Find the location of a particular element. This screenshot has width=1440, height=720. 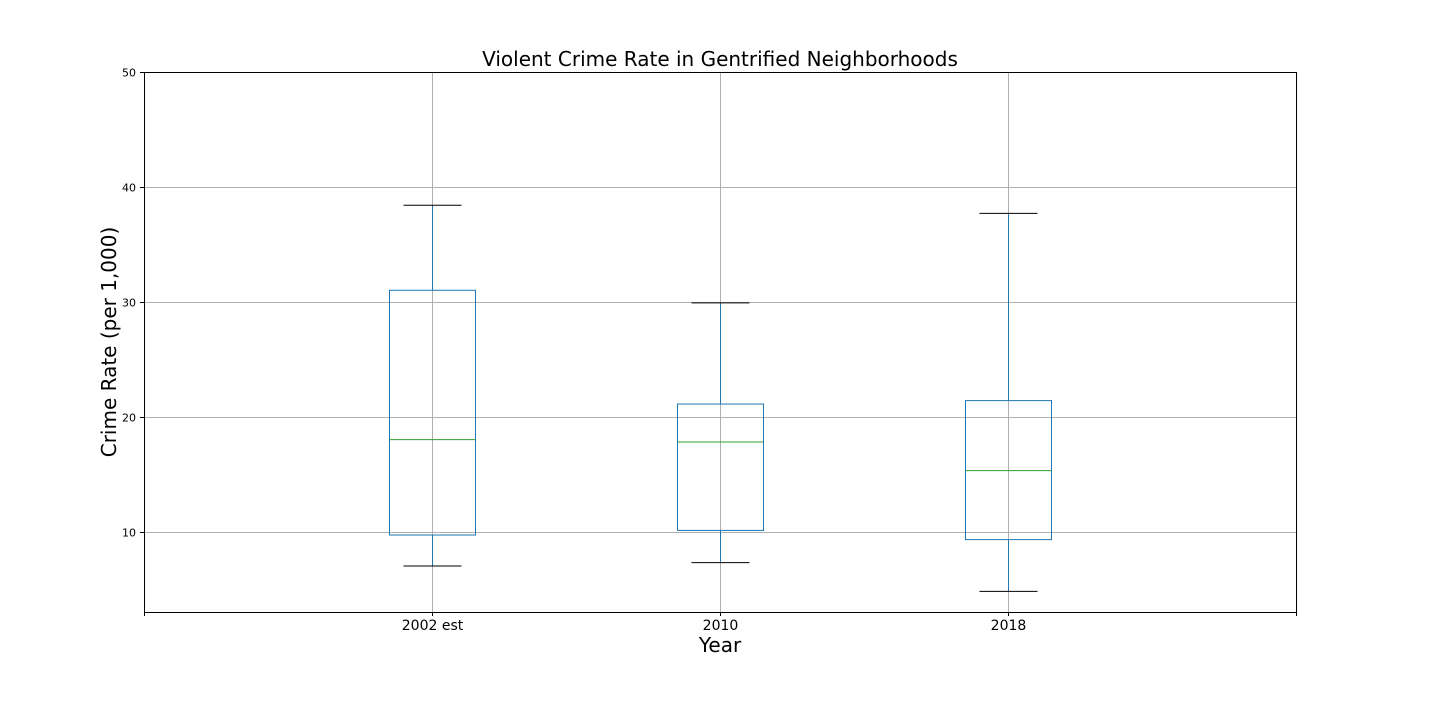

box-2002-est is located at coordinates (432, 385).